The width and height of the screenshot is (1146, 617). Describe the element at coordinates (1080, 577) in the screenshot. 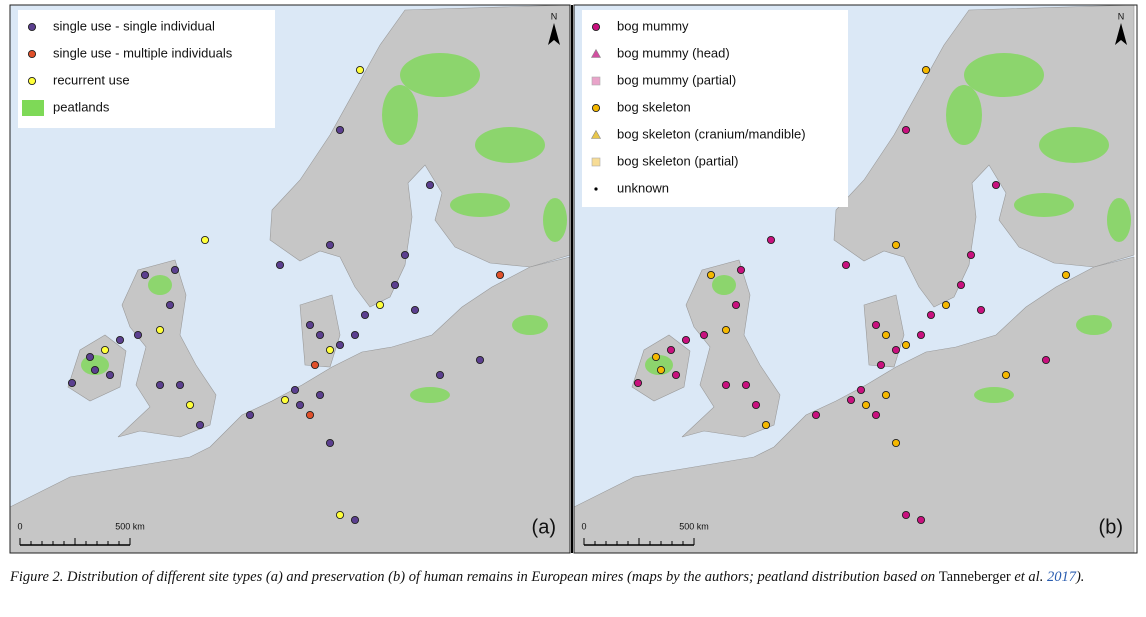

I see `caption-text: ).` at that location.